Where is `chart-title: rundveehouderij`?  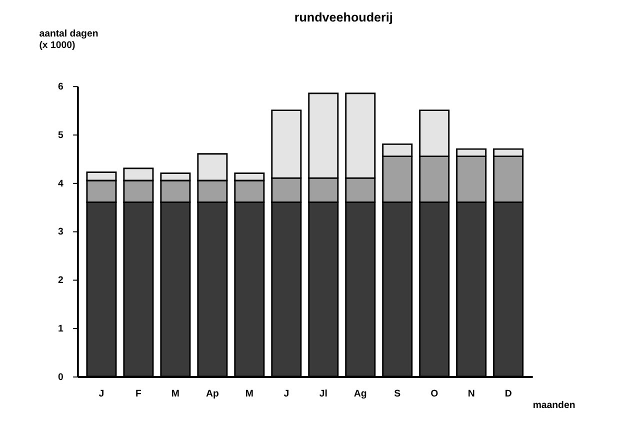
chart-title: rundveehouderij is located at coordinates (343, 17).